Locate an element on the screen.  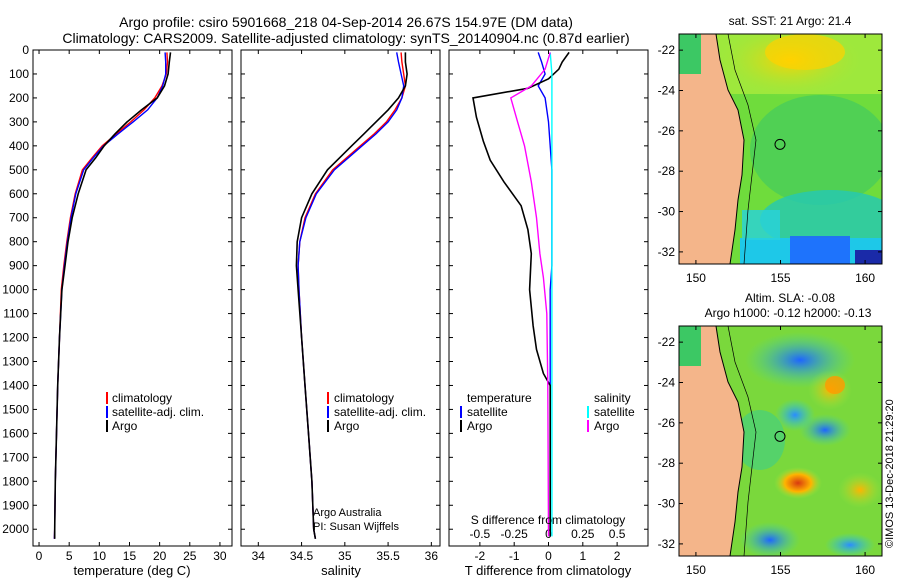
depth-tick-label: 0 is located at coordinates (25, 50).